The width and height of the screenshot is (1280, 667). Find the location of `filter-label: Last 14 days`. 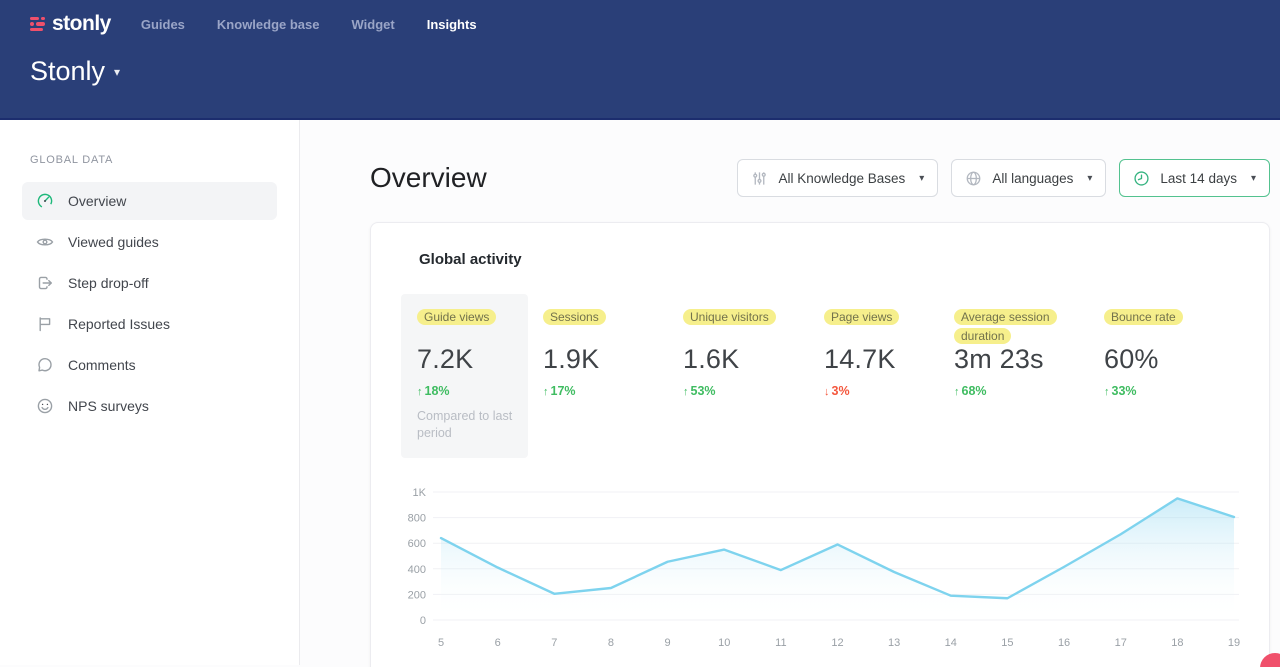

filter-label: Last 14 days is located at coordinates (1198, 178).